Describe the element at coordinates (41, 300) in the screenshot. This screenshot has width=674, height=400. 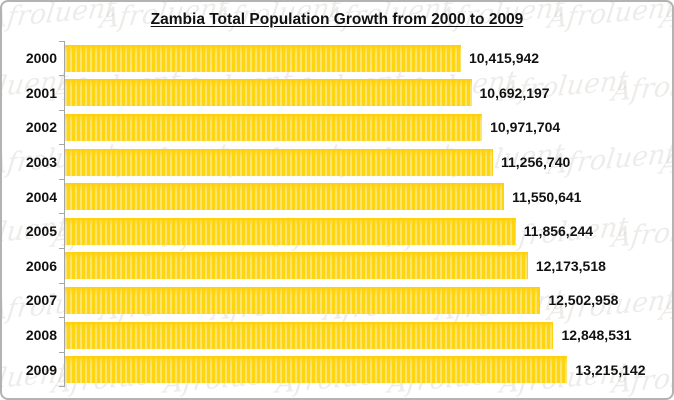
I see `y-axis-label-2007: 2007` at that location.